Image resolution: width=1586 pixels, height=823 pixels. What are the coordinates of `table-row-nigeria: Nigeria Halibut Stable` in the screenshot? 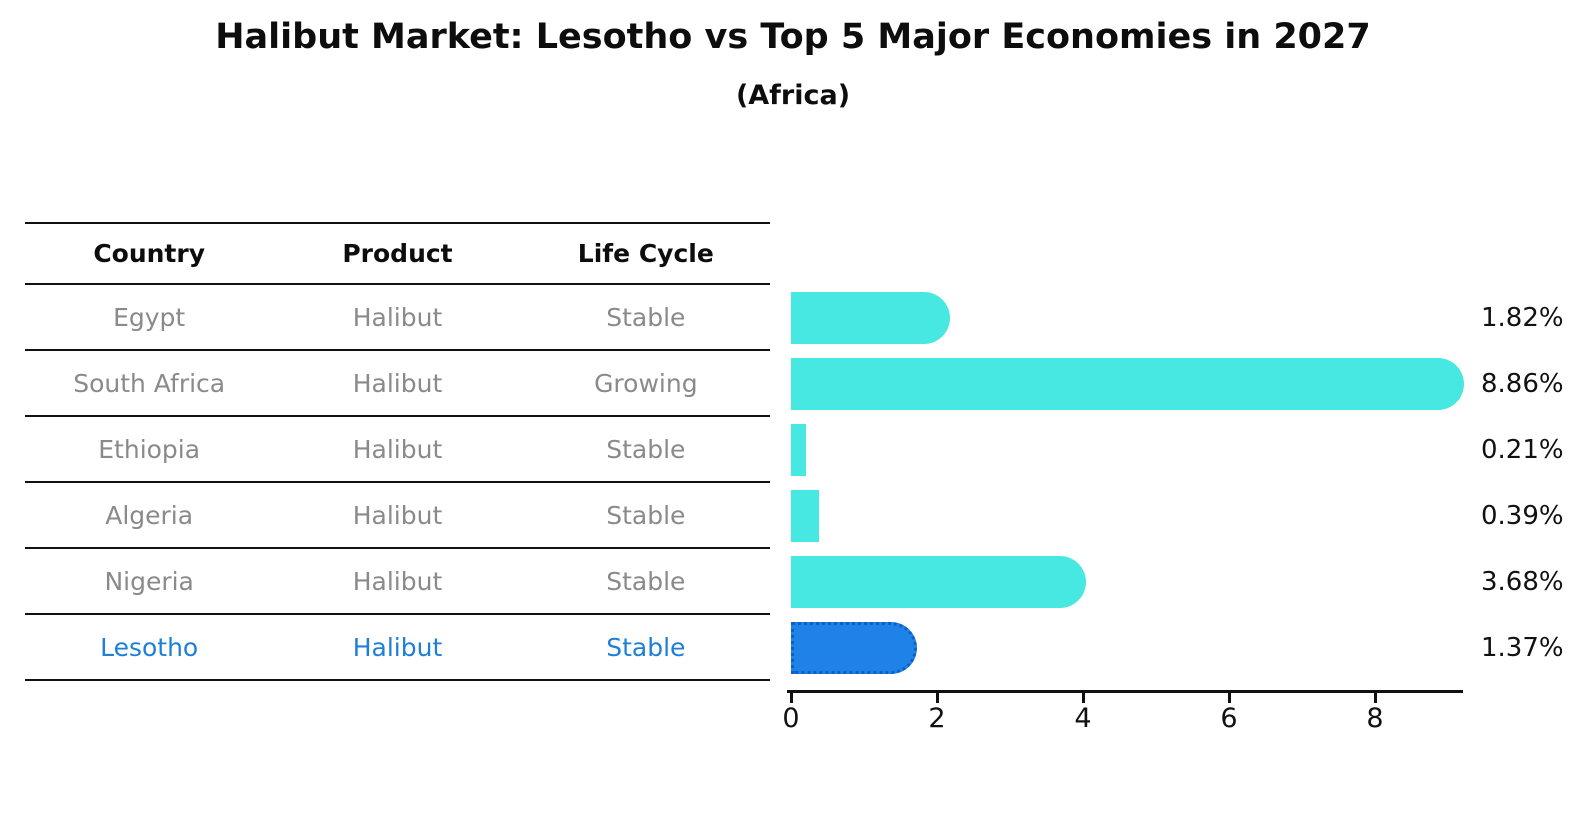 It's located at (397, 582).